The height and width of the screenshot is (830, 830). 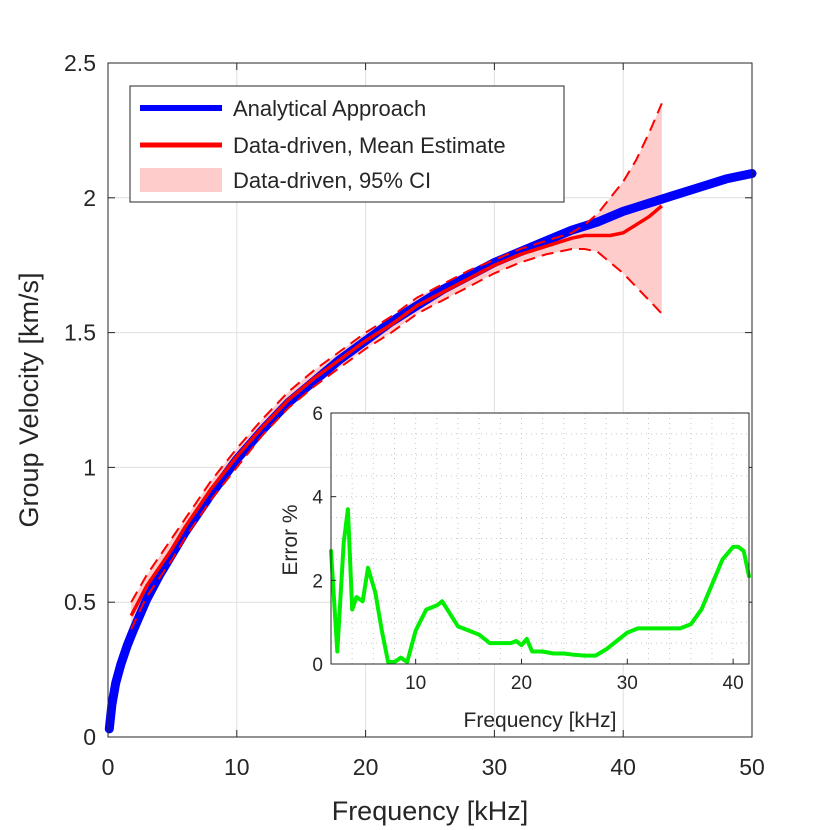 I want to click on main-x-tick-label: 0, so click(x=108, y=767).